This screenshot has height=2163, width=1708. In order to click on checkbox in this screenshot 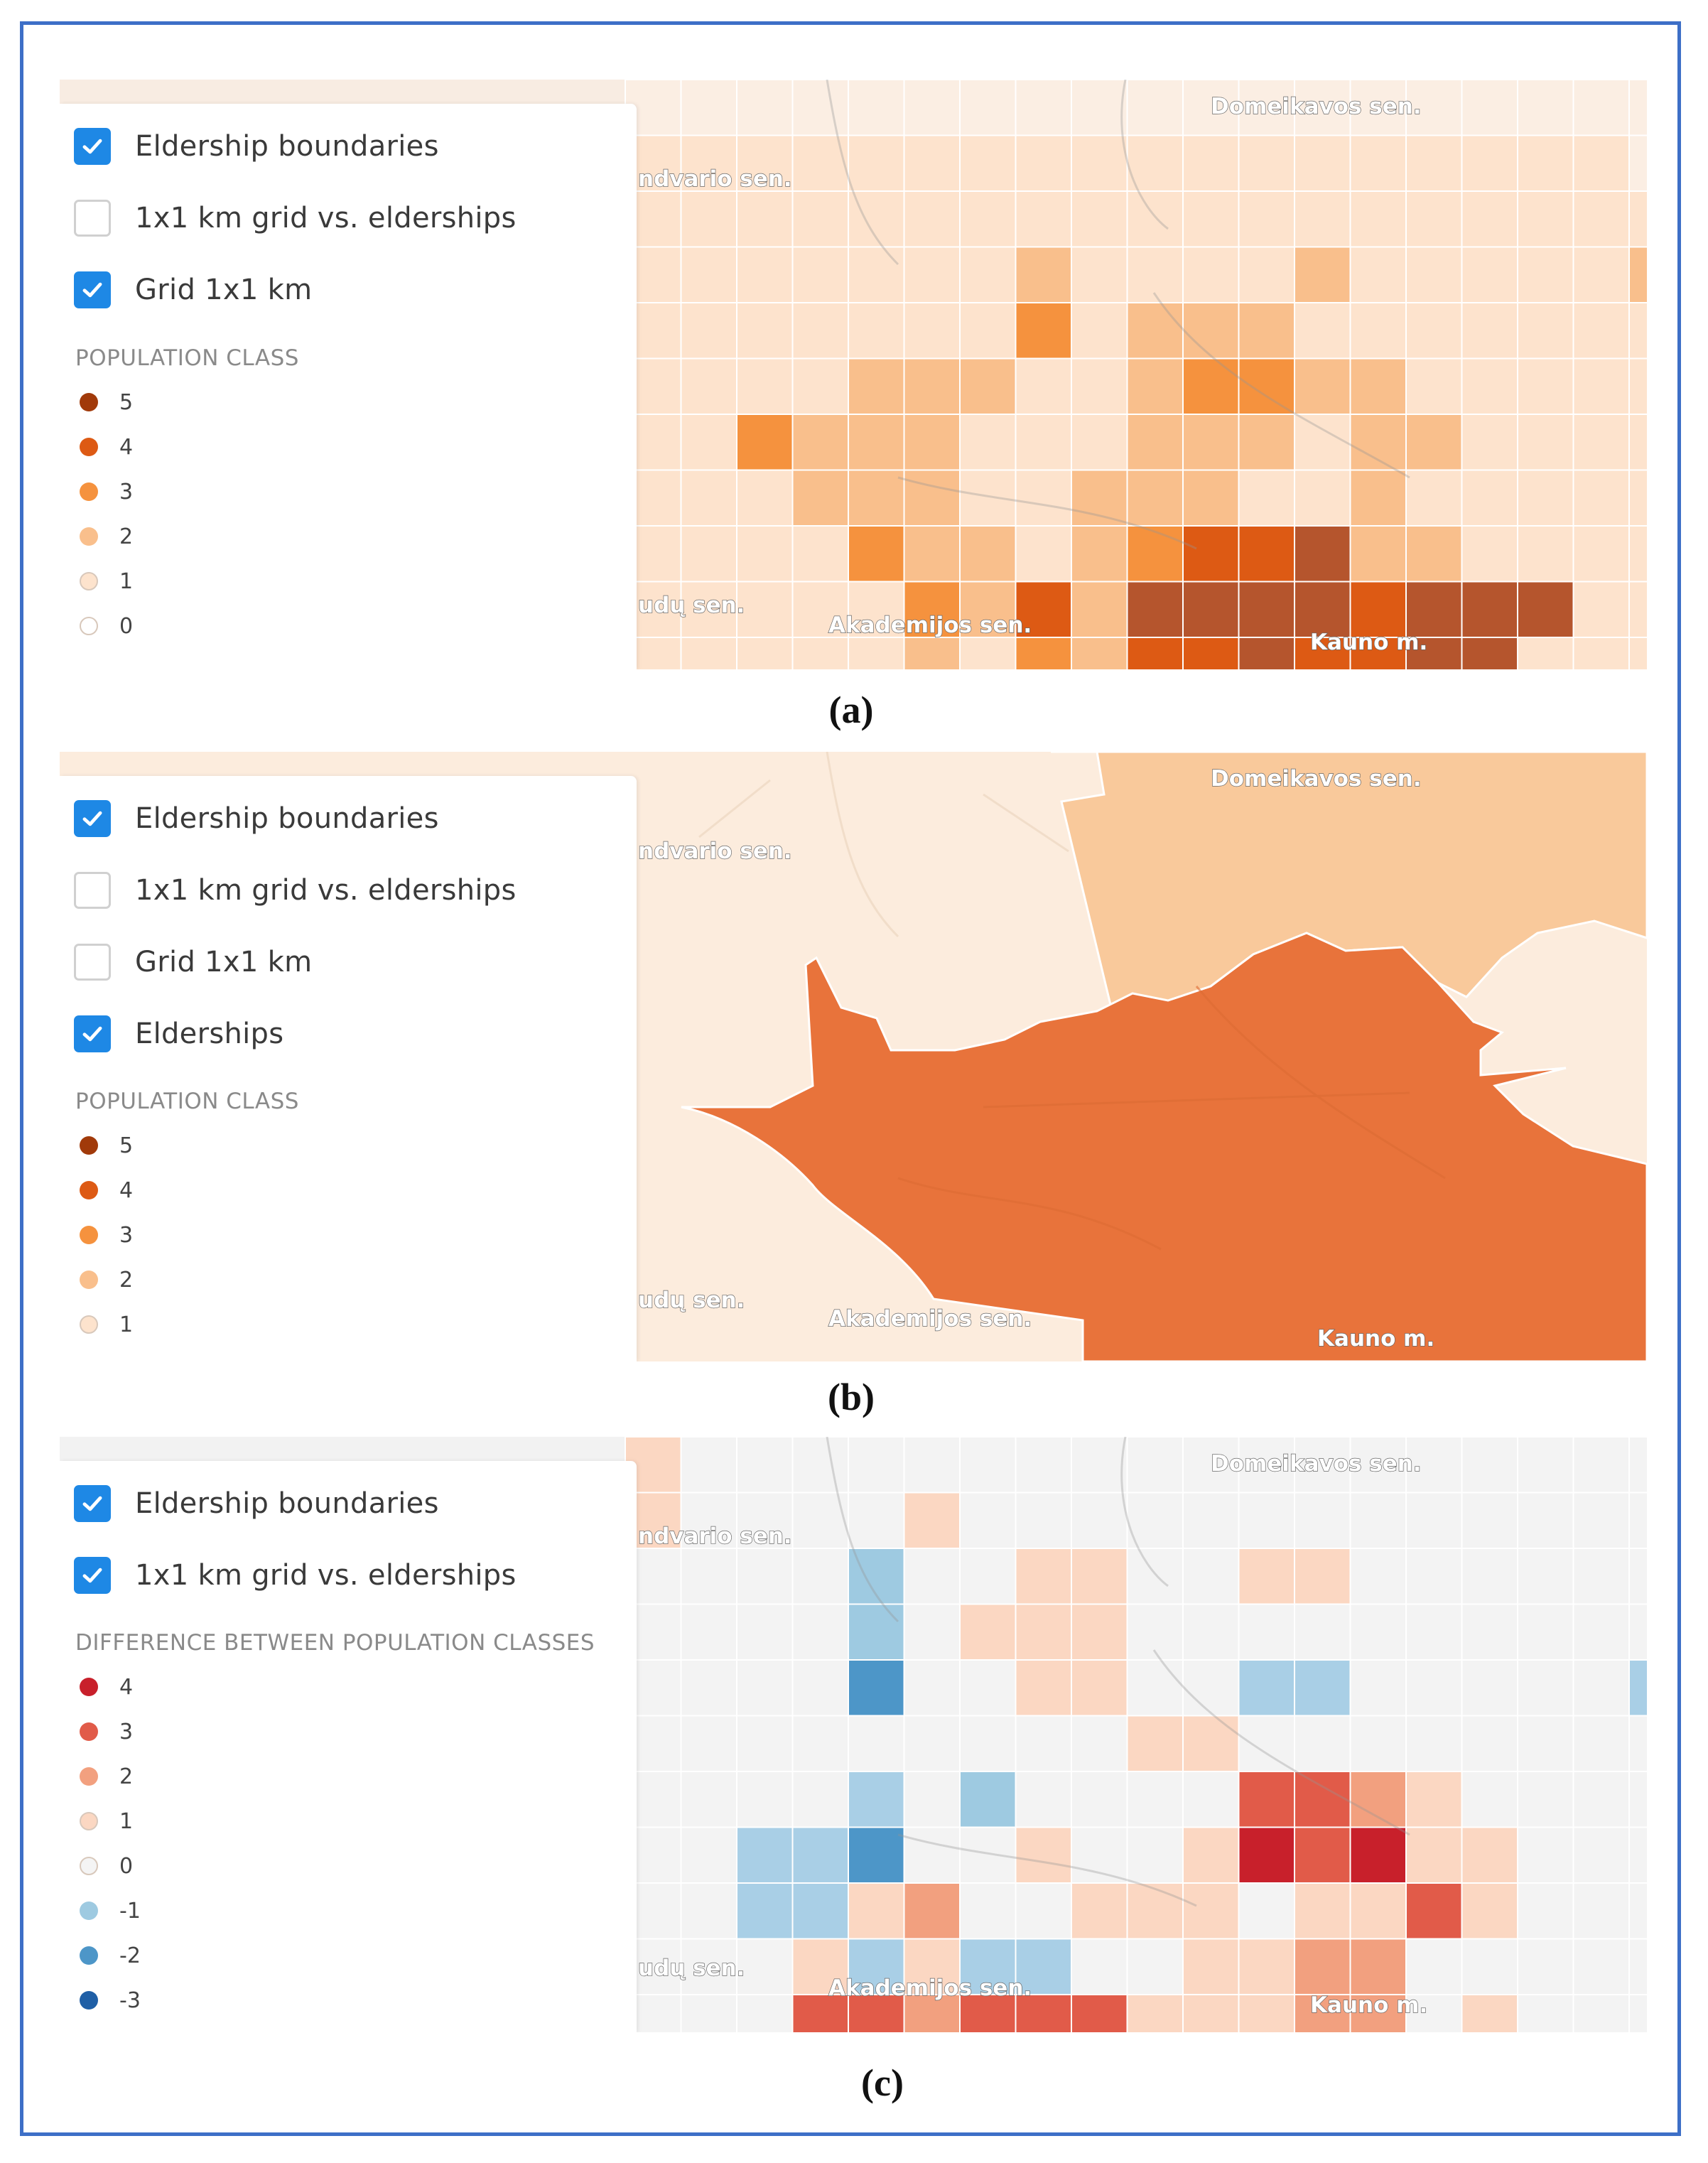, I will do `click(93, 289)`.